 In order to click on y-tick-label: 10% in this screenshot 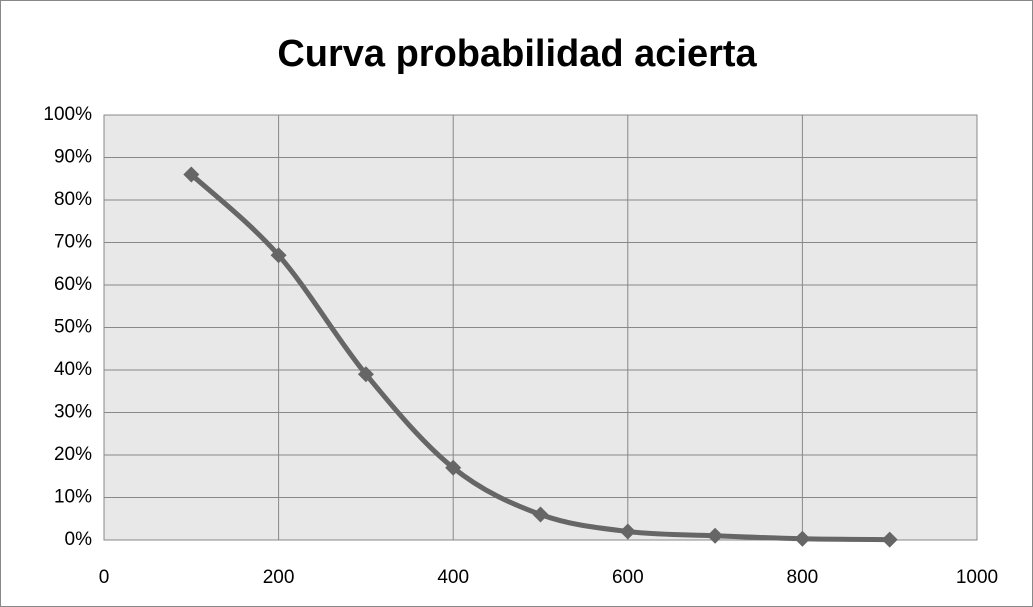, I will do `click(73, 497)`.